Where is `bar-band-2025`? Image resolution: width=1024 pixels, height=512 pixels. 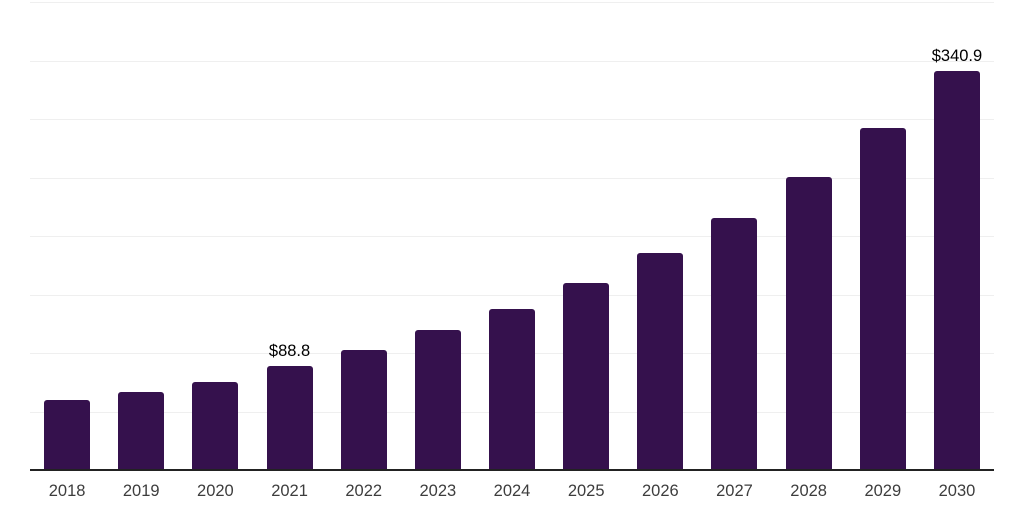
bar-band-2025 is located at coordinates (586, 236).